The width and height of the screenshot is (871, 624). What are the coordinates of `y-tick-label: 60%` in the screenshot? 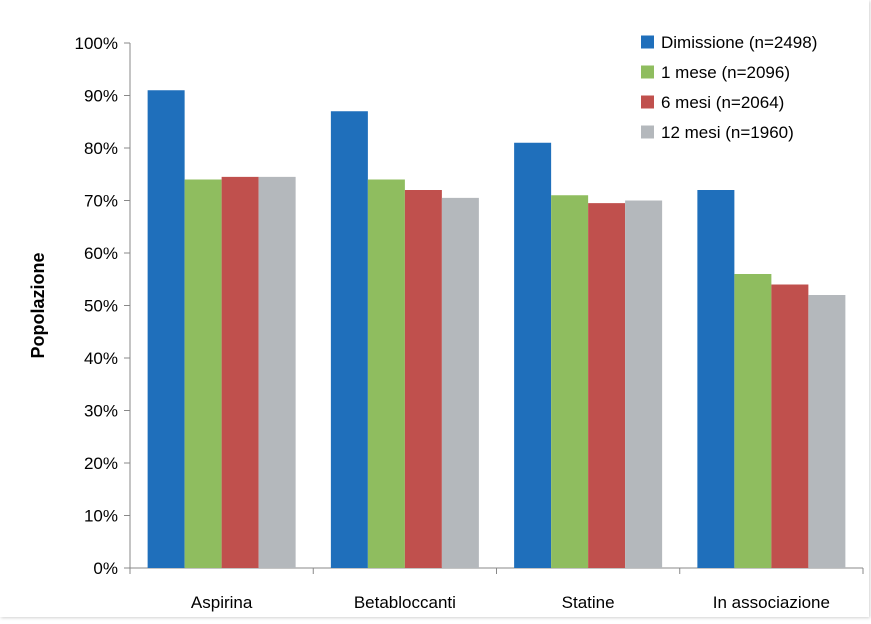 It's located at (101, 253).